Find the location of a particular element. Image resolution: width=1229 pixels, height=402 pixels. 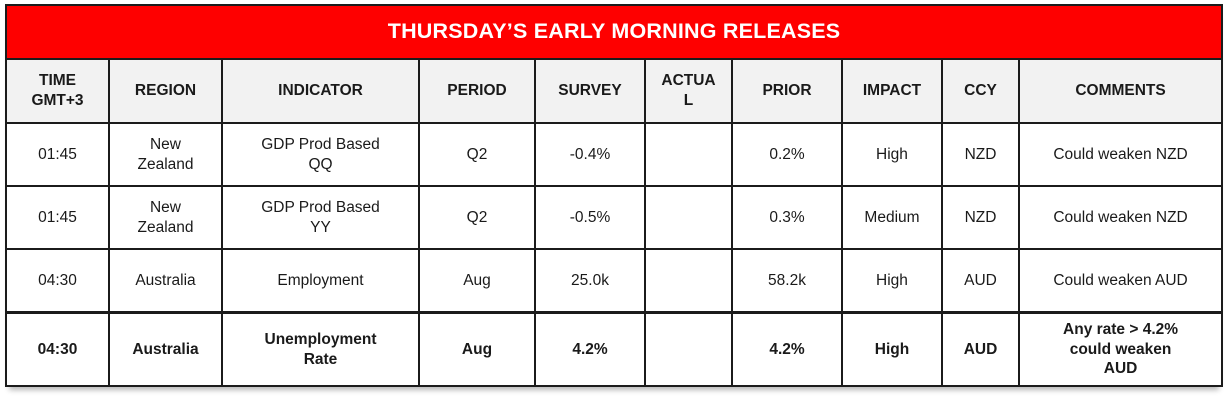

col-header-period: PERIOD is located at coordinates (477, 91).